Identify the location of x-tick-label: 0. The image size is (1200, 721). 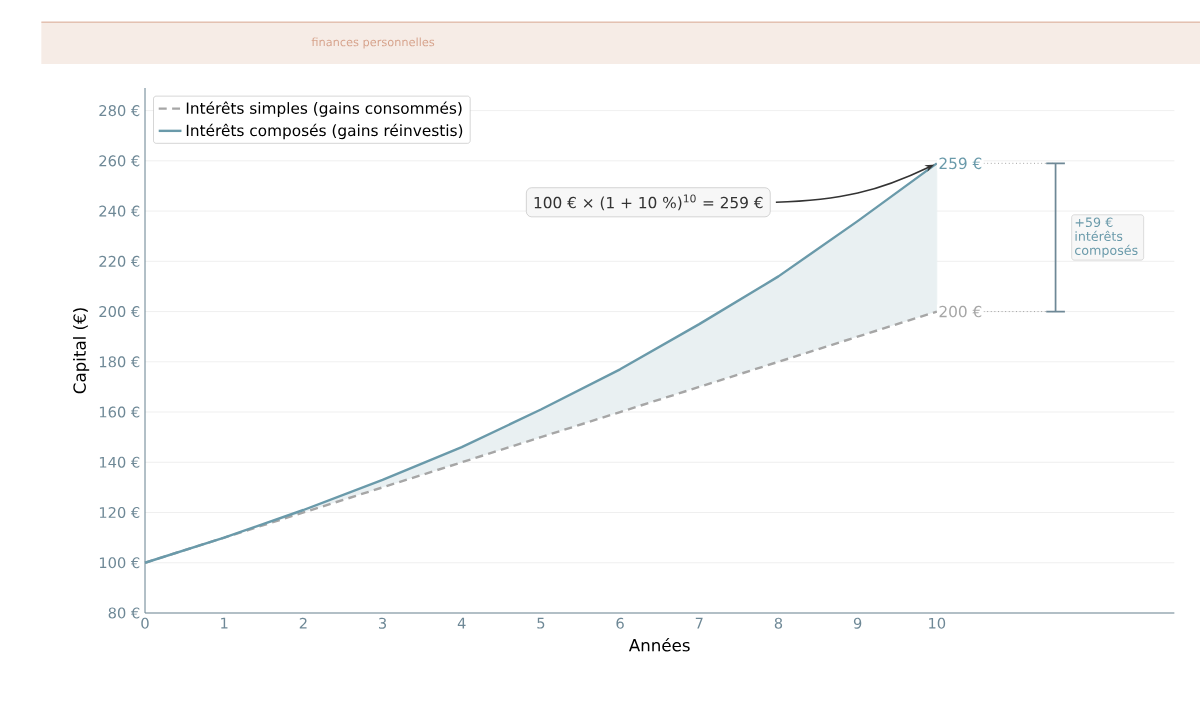
(145, 623).